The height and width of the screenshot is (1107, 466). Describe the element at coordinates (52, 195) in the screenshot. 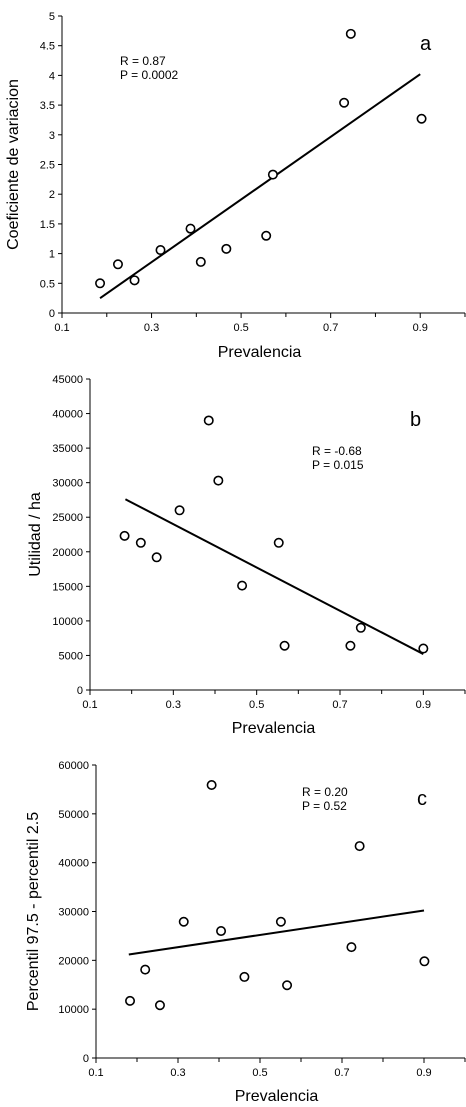

I see `y-tick-label: 2` at that location.